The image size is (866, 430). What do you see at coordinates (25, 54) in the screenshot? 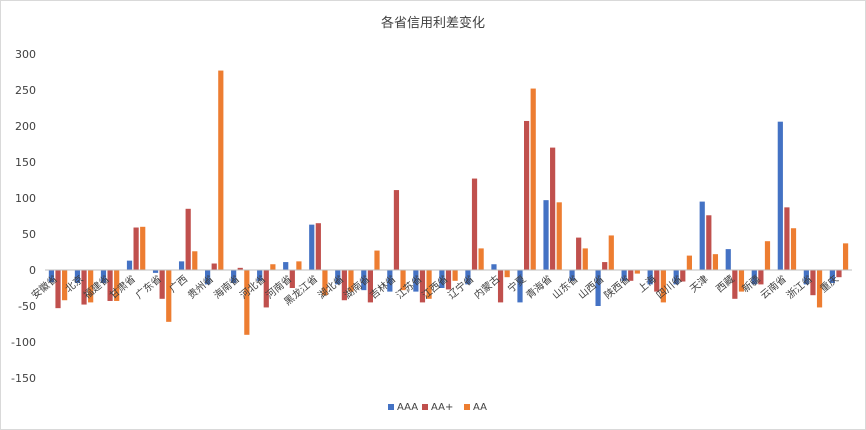
I see `y-tick-label: 300` at bounding box center [25, 54].